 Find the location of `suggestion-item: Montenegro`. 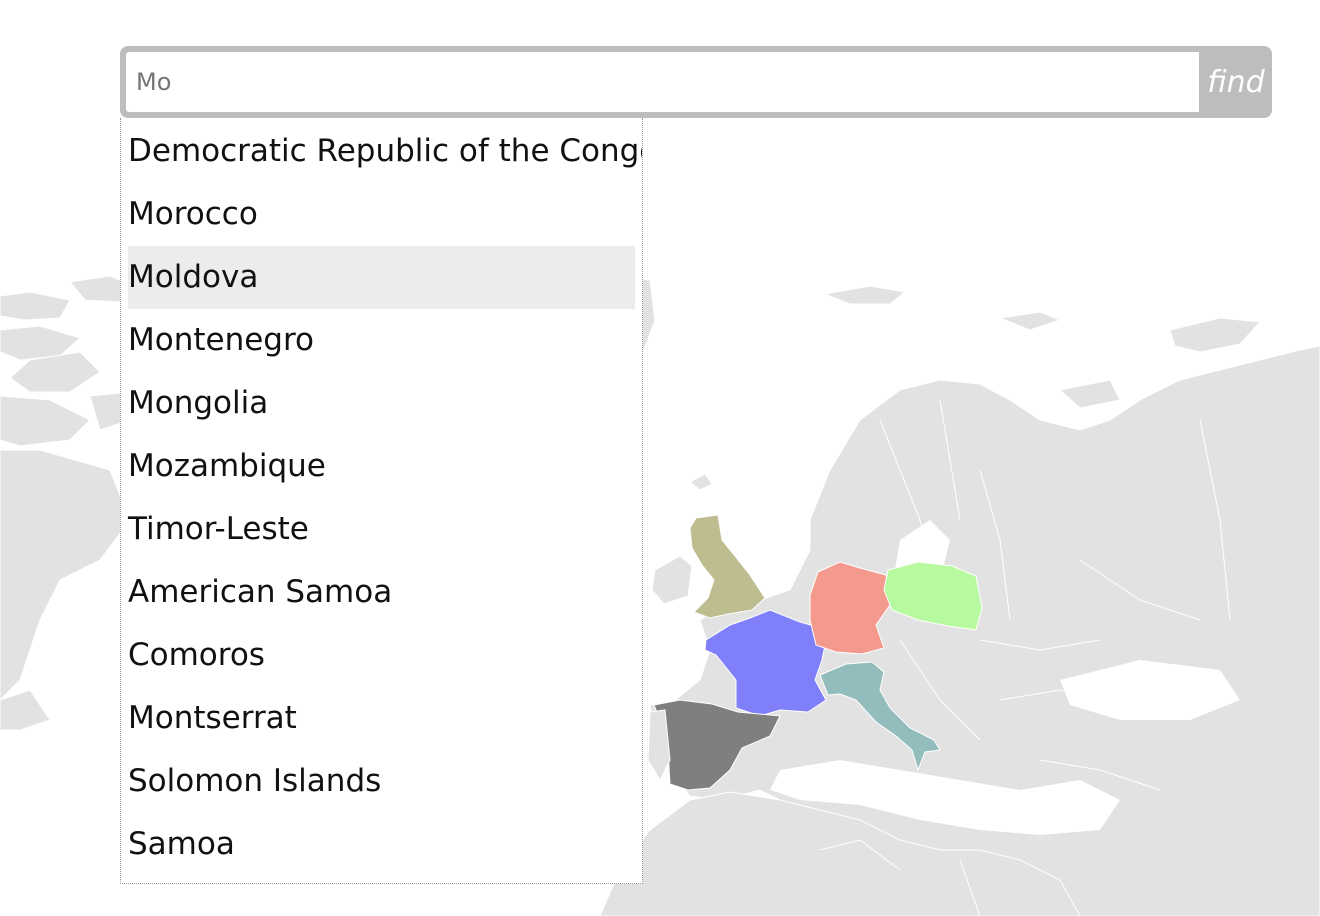

suggestion-item: Montenegro is located at coordinates (221, 340).